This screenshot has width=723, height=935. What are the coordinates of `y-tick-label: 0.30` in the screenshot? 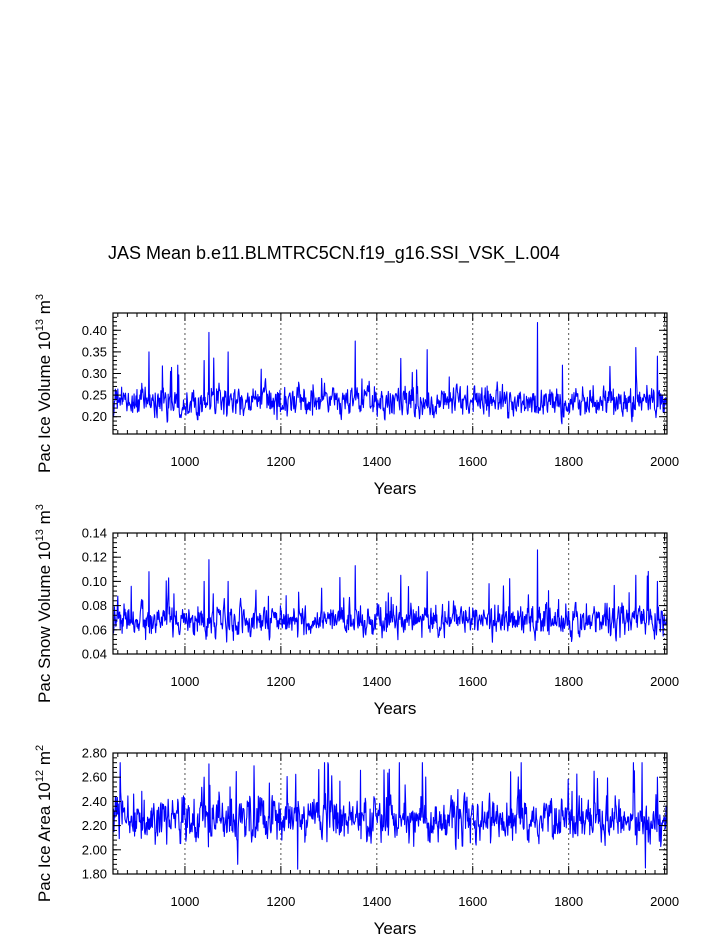 It's located at (94, 373).